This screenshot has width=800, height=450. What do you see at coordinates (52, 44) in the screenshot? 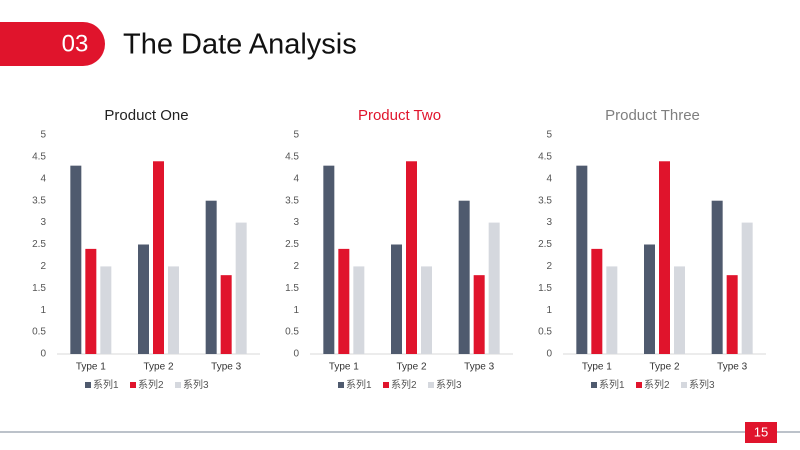
I see `section-badge` at bounding box center [52, 44].